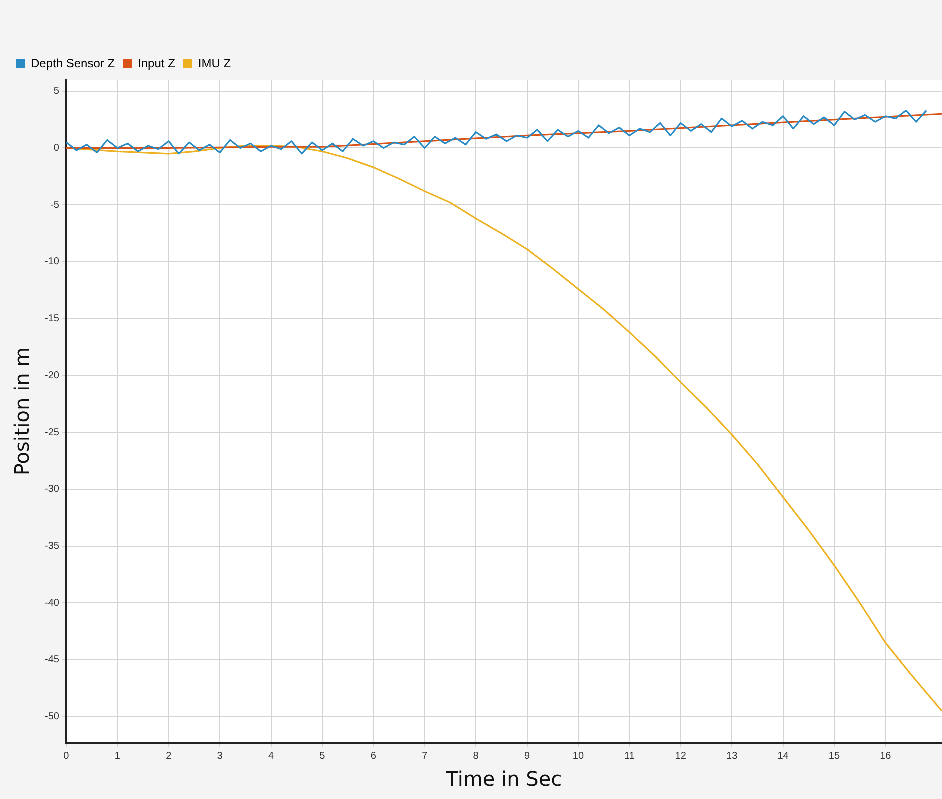 The height and width of the screenshot is (799, 942). What do you see at coordinates (681, 756) in the screenshot?
I see `x-tick-label: 12` at bounding box center [681, 756].